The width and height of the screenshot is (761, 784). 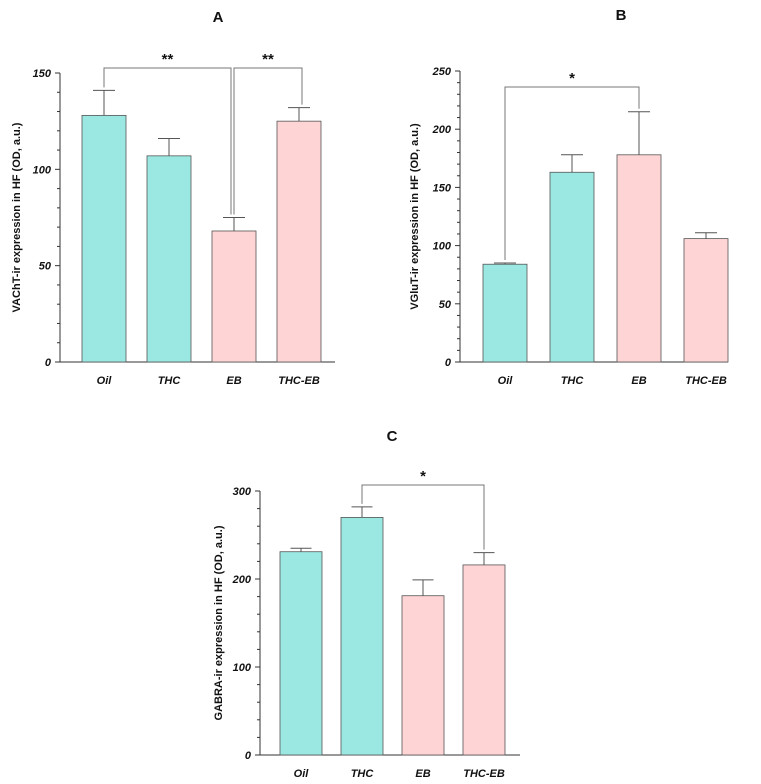 I want to click on panel-label: C, so click(x=392, y=436).